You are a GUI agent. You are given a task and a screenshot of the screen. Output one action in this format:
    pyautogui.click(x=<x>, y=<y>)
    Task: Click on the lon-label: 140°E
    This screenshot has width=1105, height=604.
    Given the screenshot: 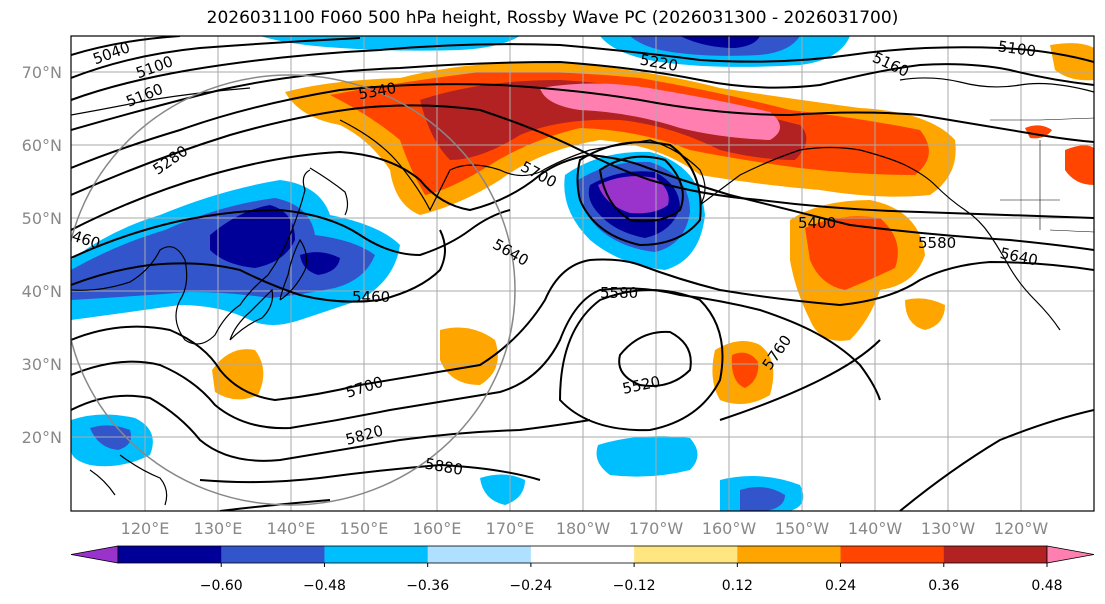 What is the action you would take?
    pyautogui.click(x=291, y=528)
    